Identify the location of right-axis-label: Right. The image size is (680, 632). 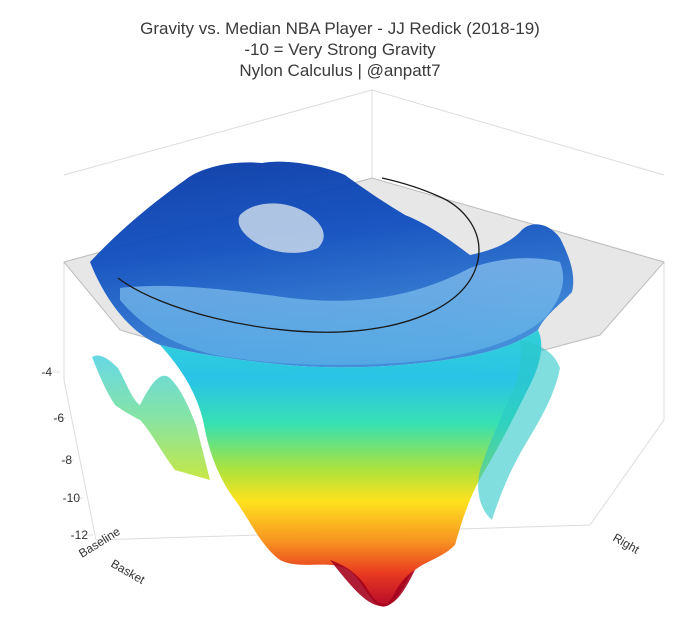
(627, 543).